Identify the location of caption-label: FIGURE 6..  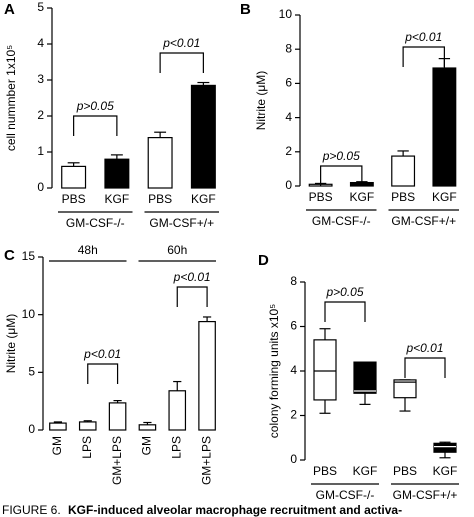
(31, 510).